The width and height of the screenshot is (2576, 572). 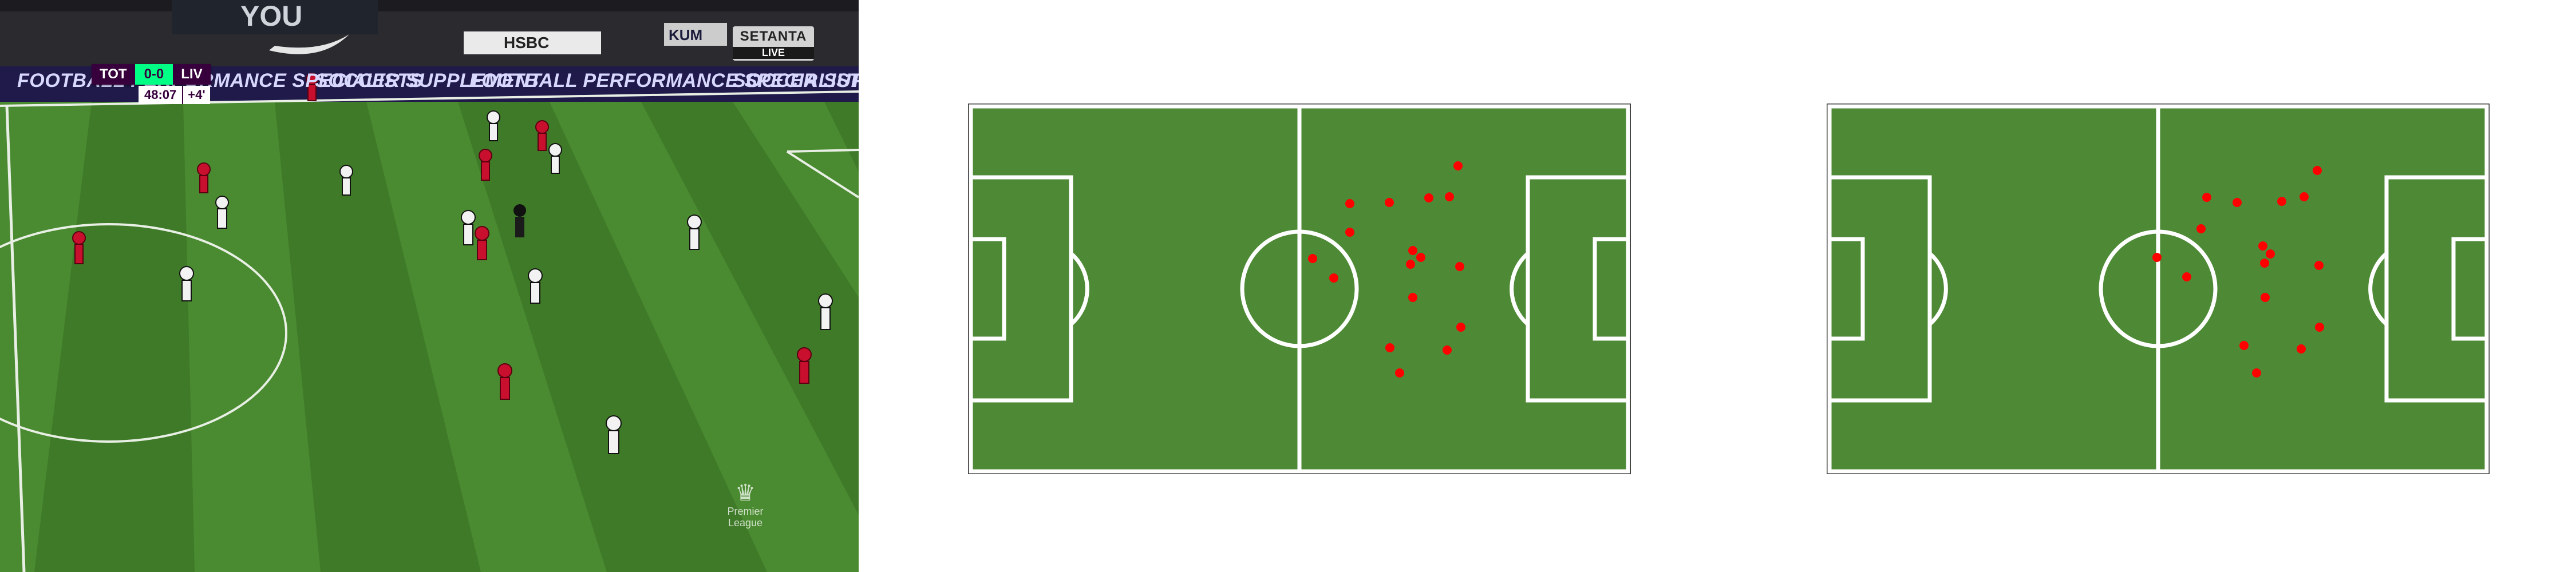 What do you see at coordinates (526, 42) in the screenshot?
I see `hsbc-banner: HSBC` at bounding box center [526, 42].